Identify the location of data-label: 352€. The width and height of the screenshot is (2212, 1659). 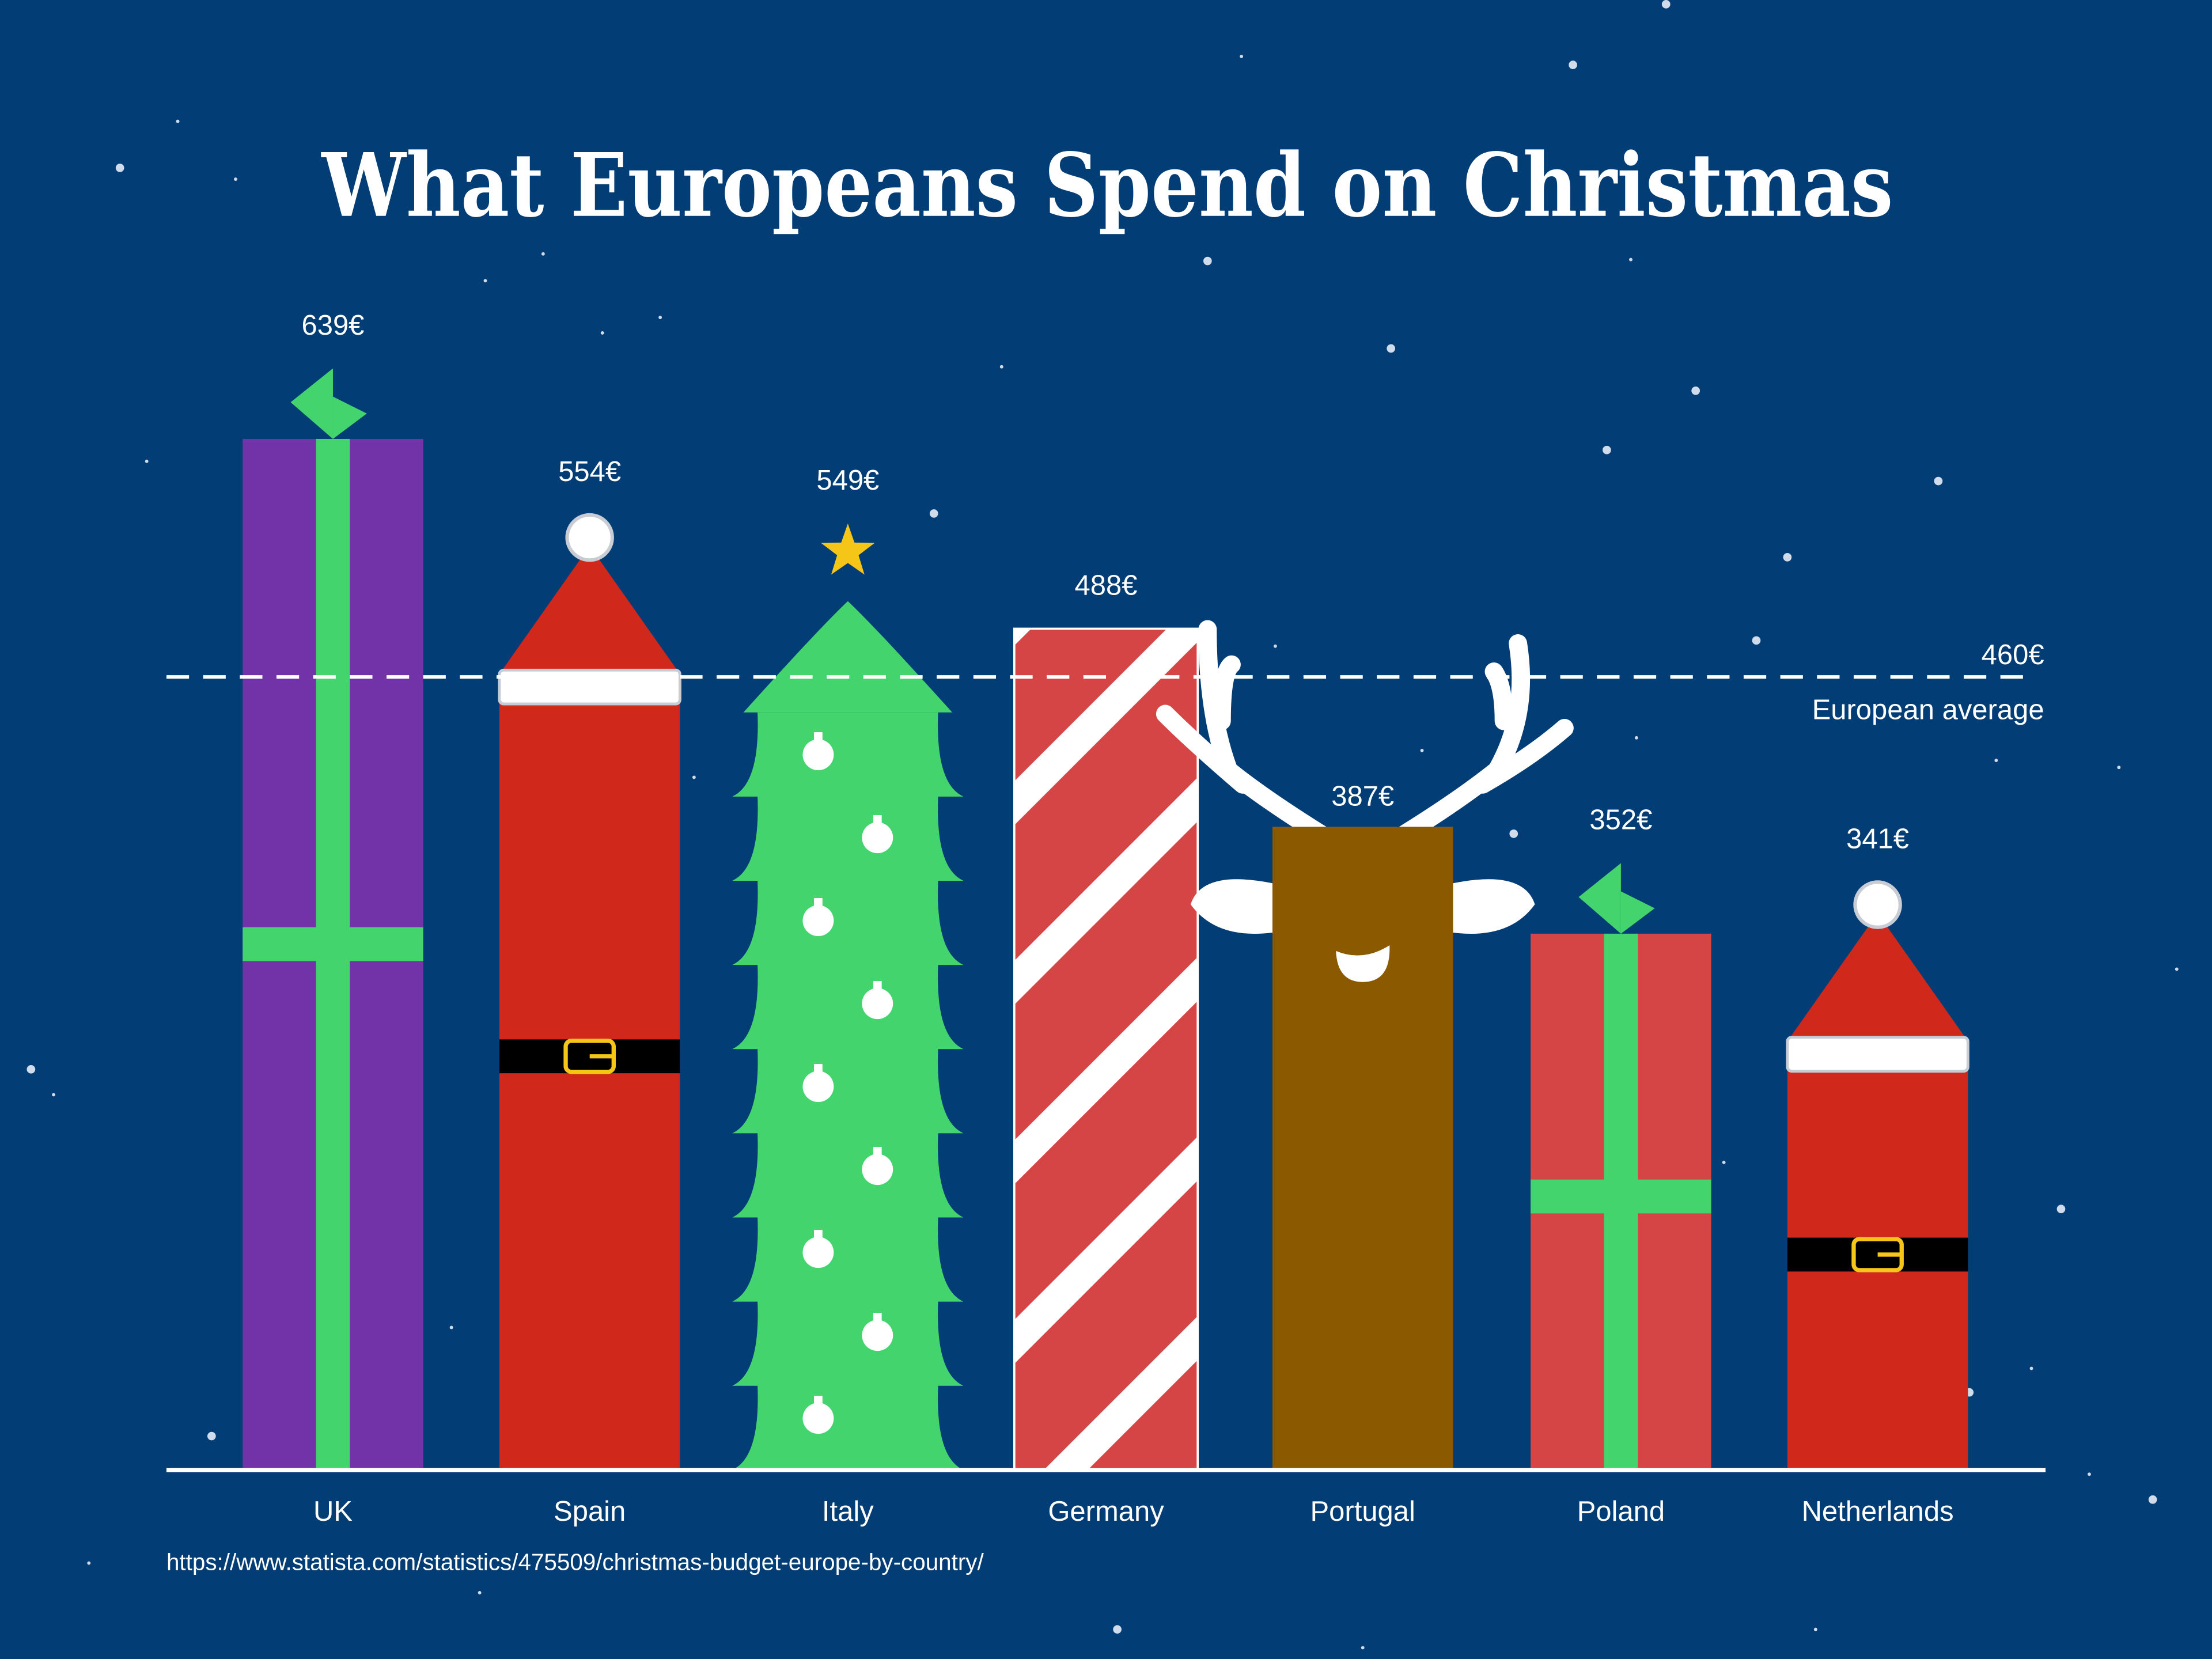
(1620, 820).